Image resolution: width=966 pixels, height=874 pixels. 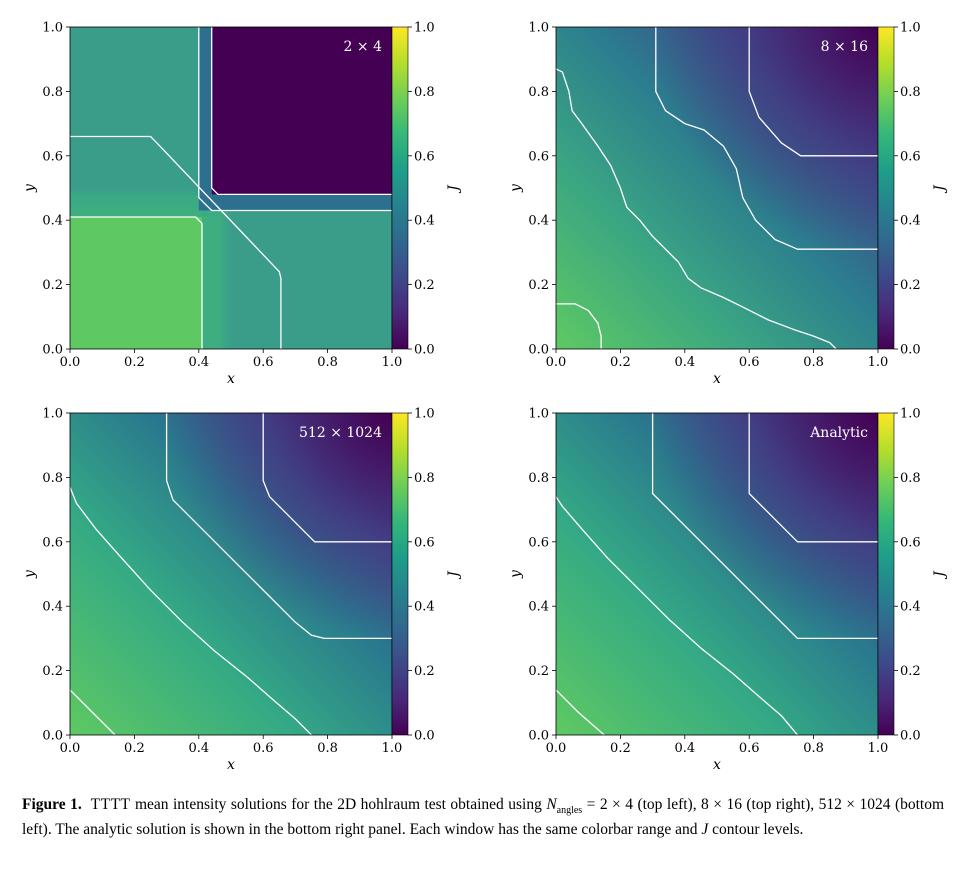 I want to click on figure-label: Figure 1., so click(x=52, y=804).